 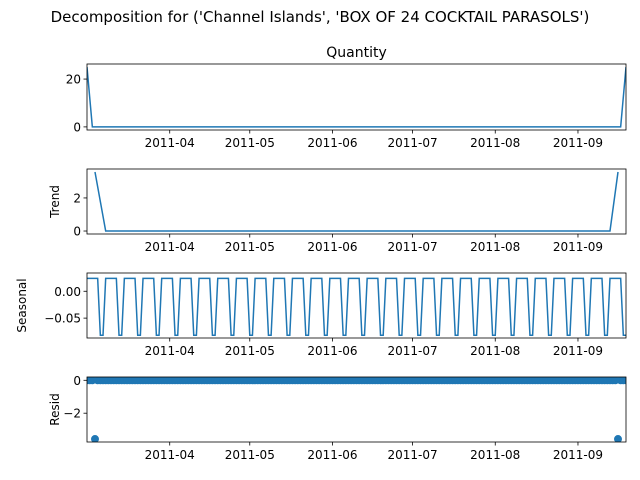 I want to click on quantity-line, so click(x=356, y=97).